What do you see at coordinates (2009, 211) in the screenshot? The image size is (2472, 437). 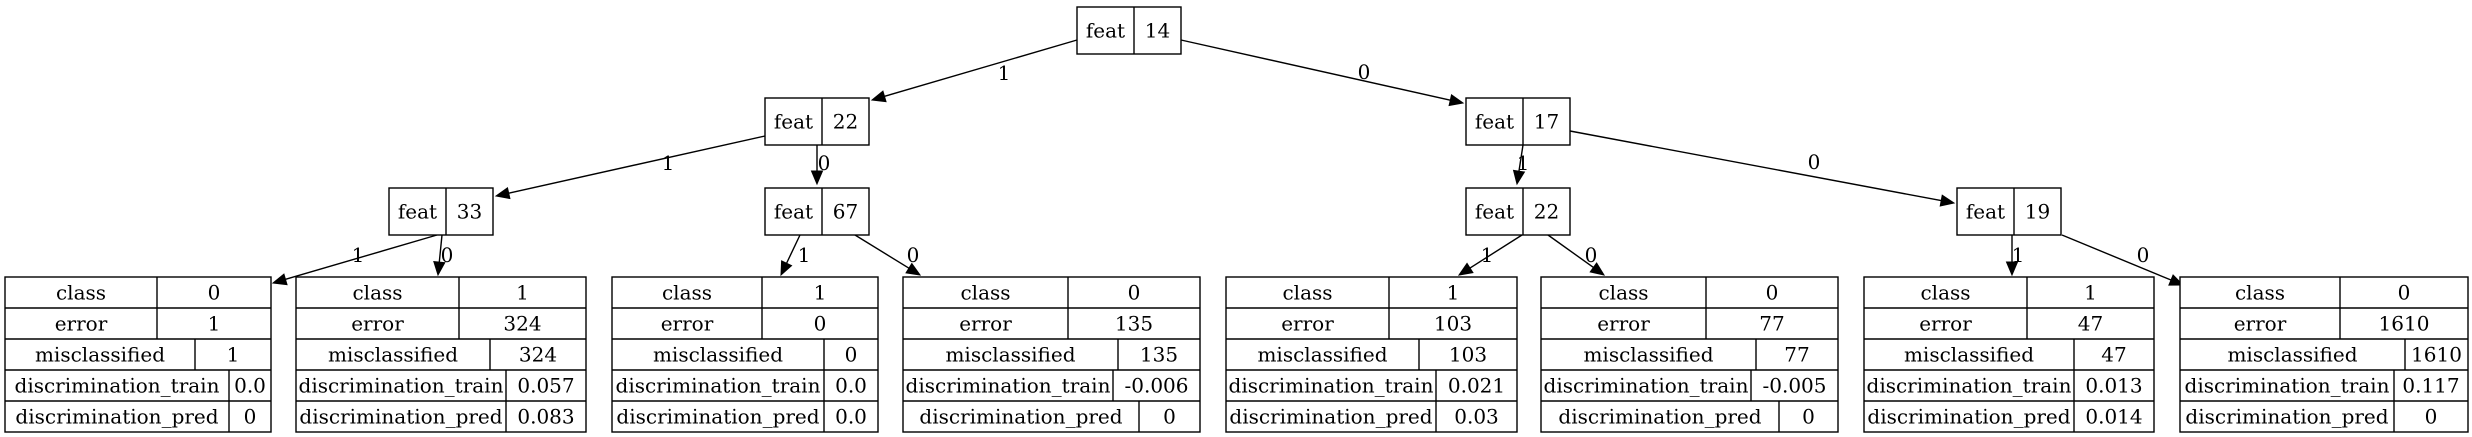 I see `internal-node-n6: feat 19` at bounding box center [2009, 211].